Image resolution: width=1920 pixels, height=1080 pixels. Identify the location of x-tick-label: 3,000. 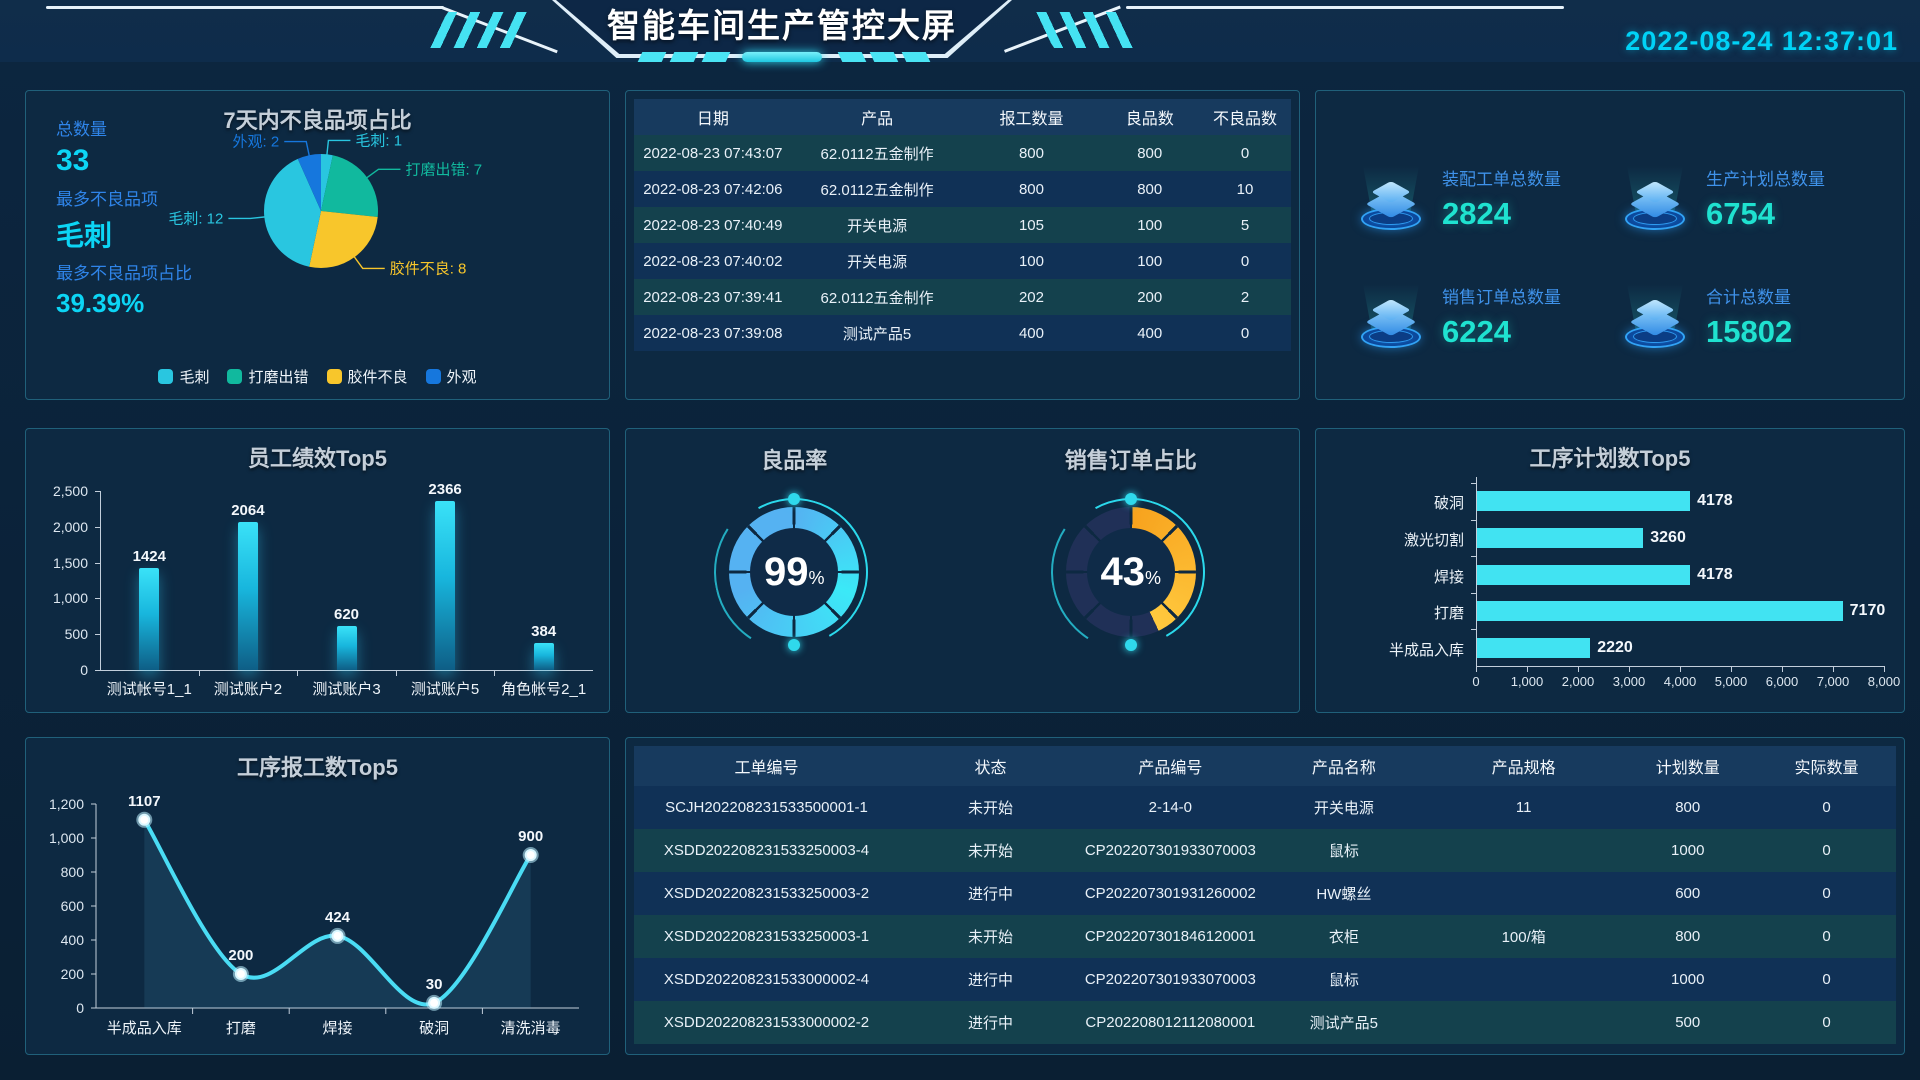
(1629, 681).